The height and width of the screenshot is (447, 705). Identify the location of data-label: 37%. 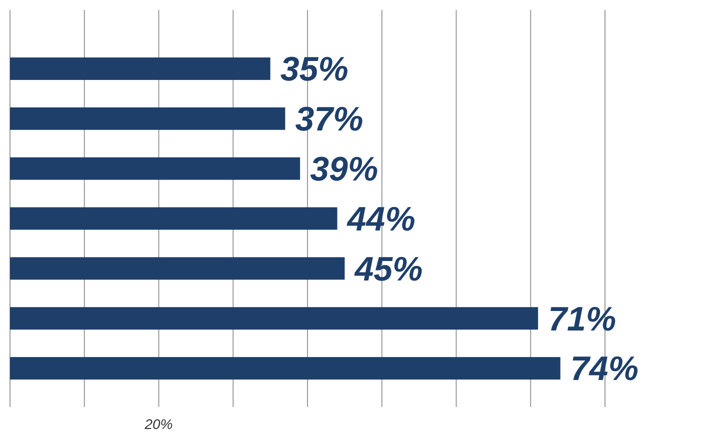
(329, 119).